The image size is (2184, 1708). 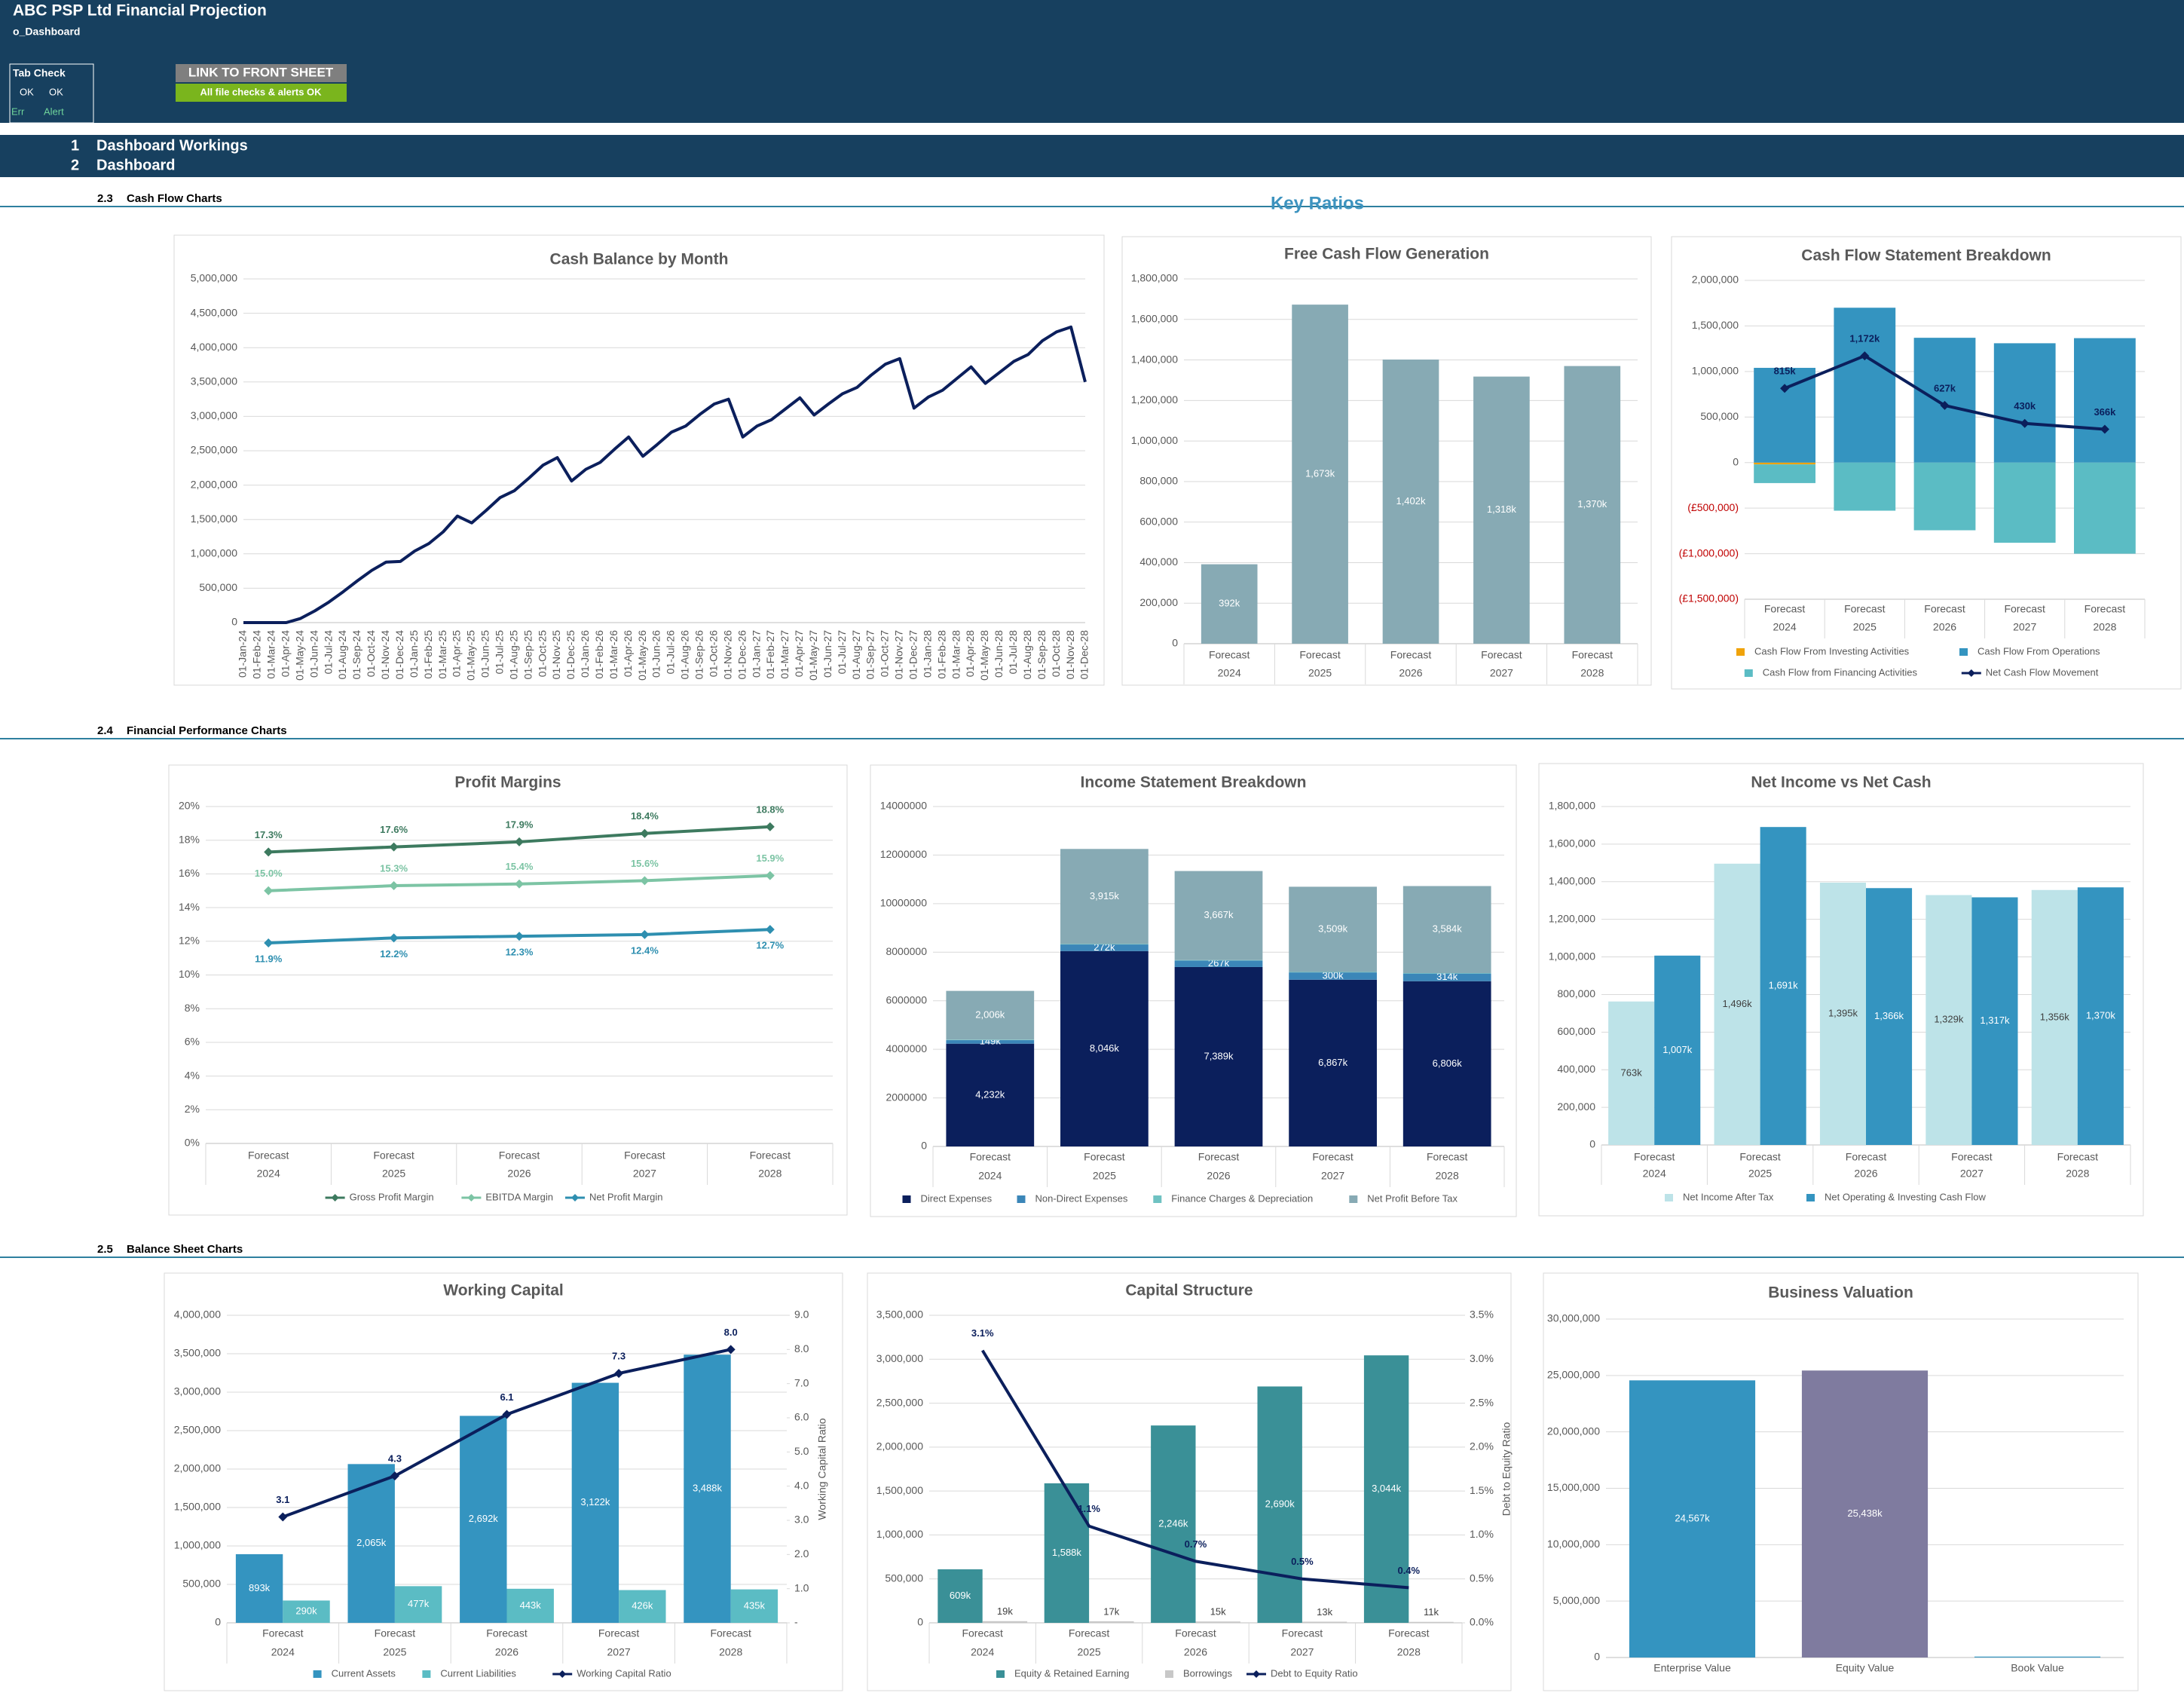 I want to click on y-tick-label: 12%, so click(x=189, y=941).